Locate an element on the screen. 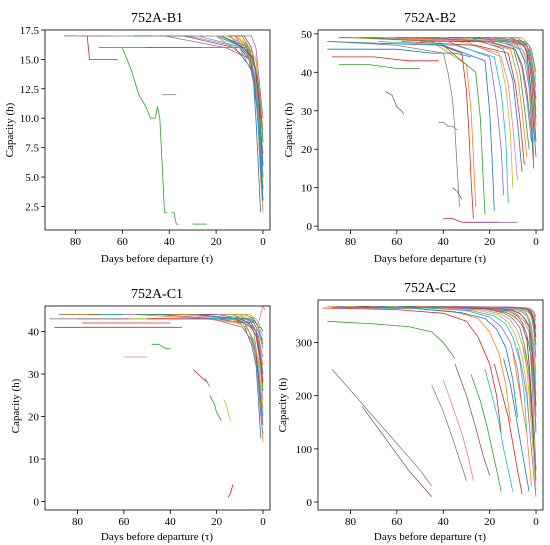 The height and width of the screenshot is (545, 550). subplot-title: 752A-B2 is located at coordinates (430, 18).